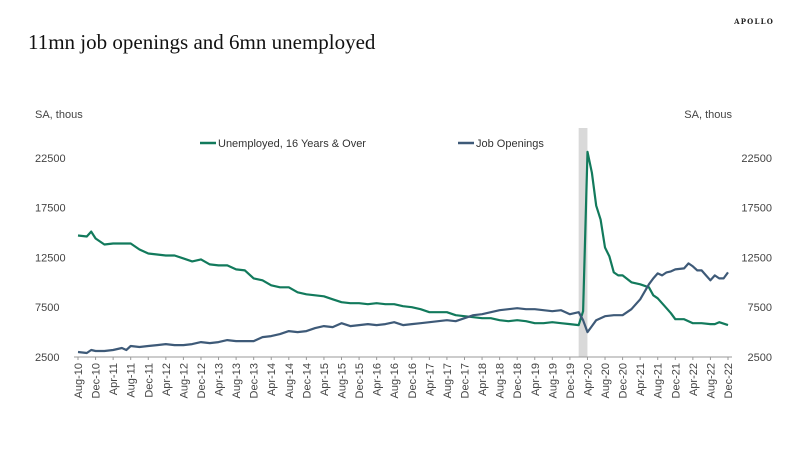 The width and height of the screenshot is (800, 450). What do you see at coordinates (676, 380) in the screenshot?
I see `x-tick-label: Dec-21` at bounding box center [676, 380].